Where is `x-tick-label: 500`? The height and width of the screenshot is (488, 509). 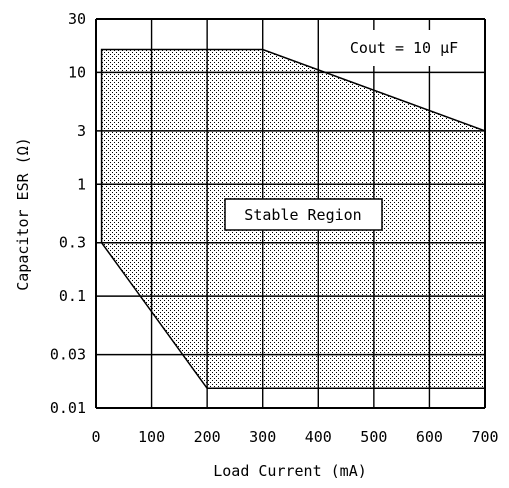 x-tick-label: 500 is located at coordinates (373, 437).